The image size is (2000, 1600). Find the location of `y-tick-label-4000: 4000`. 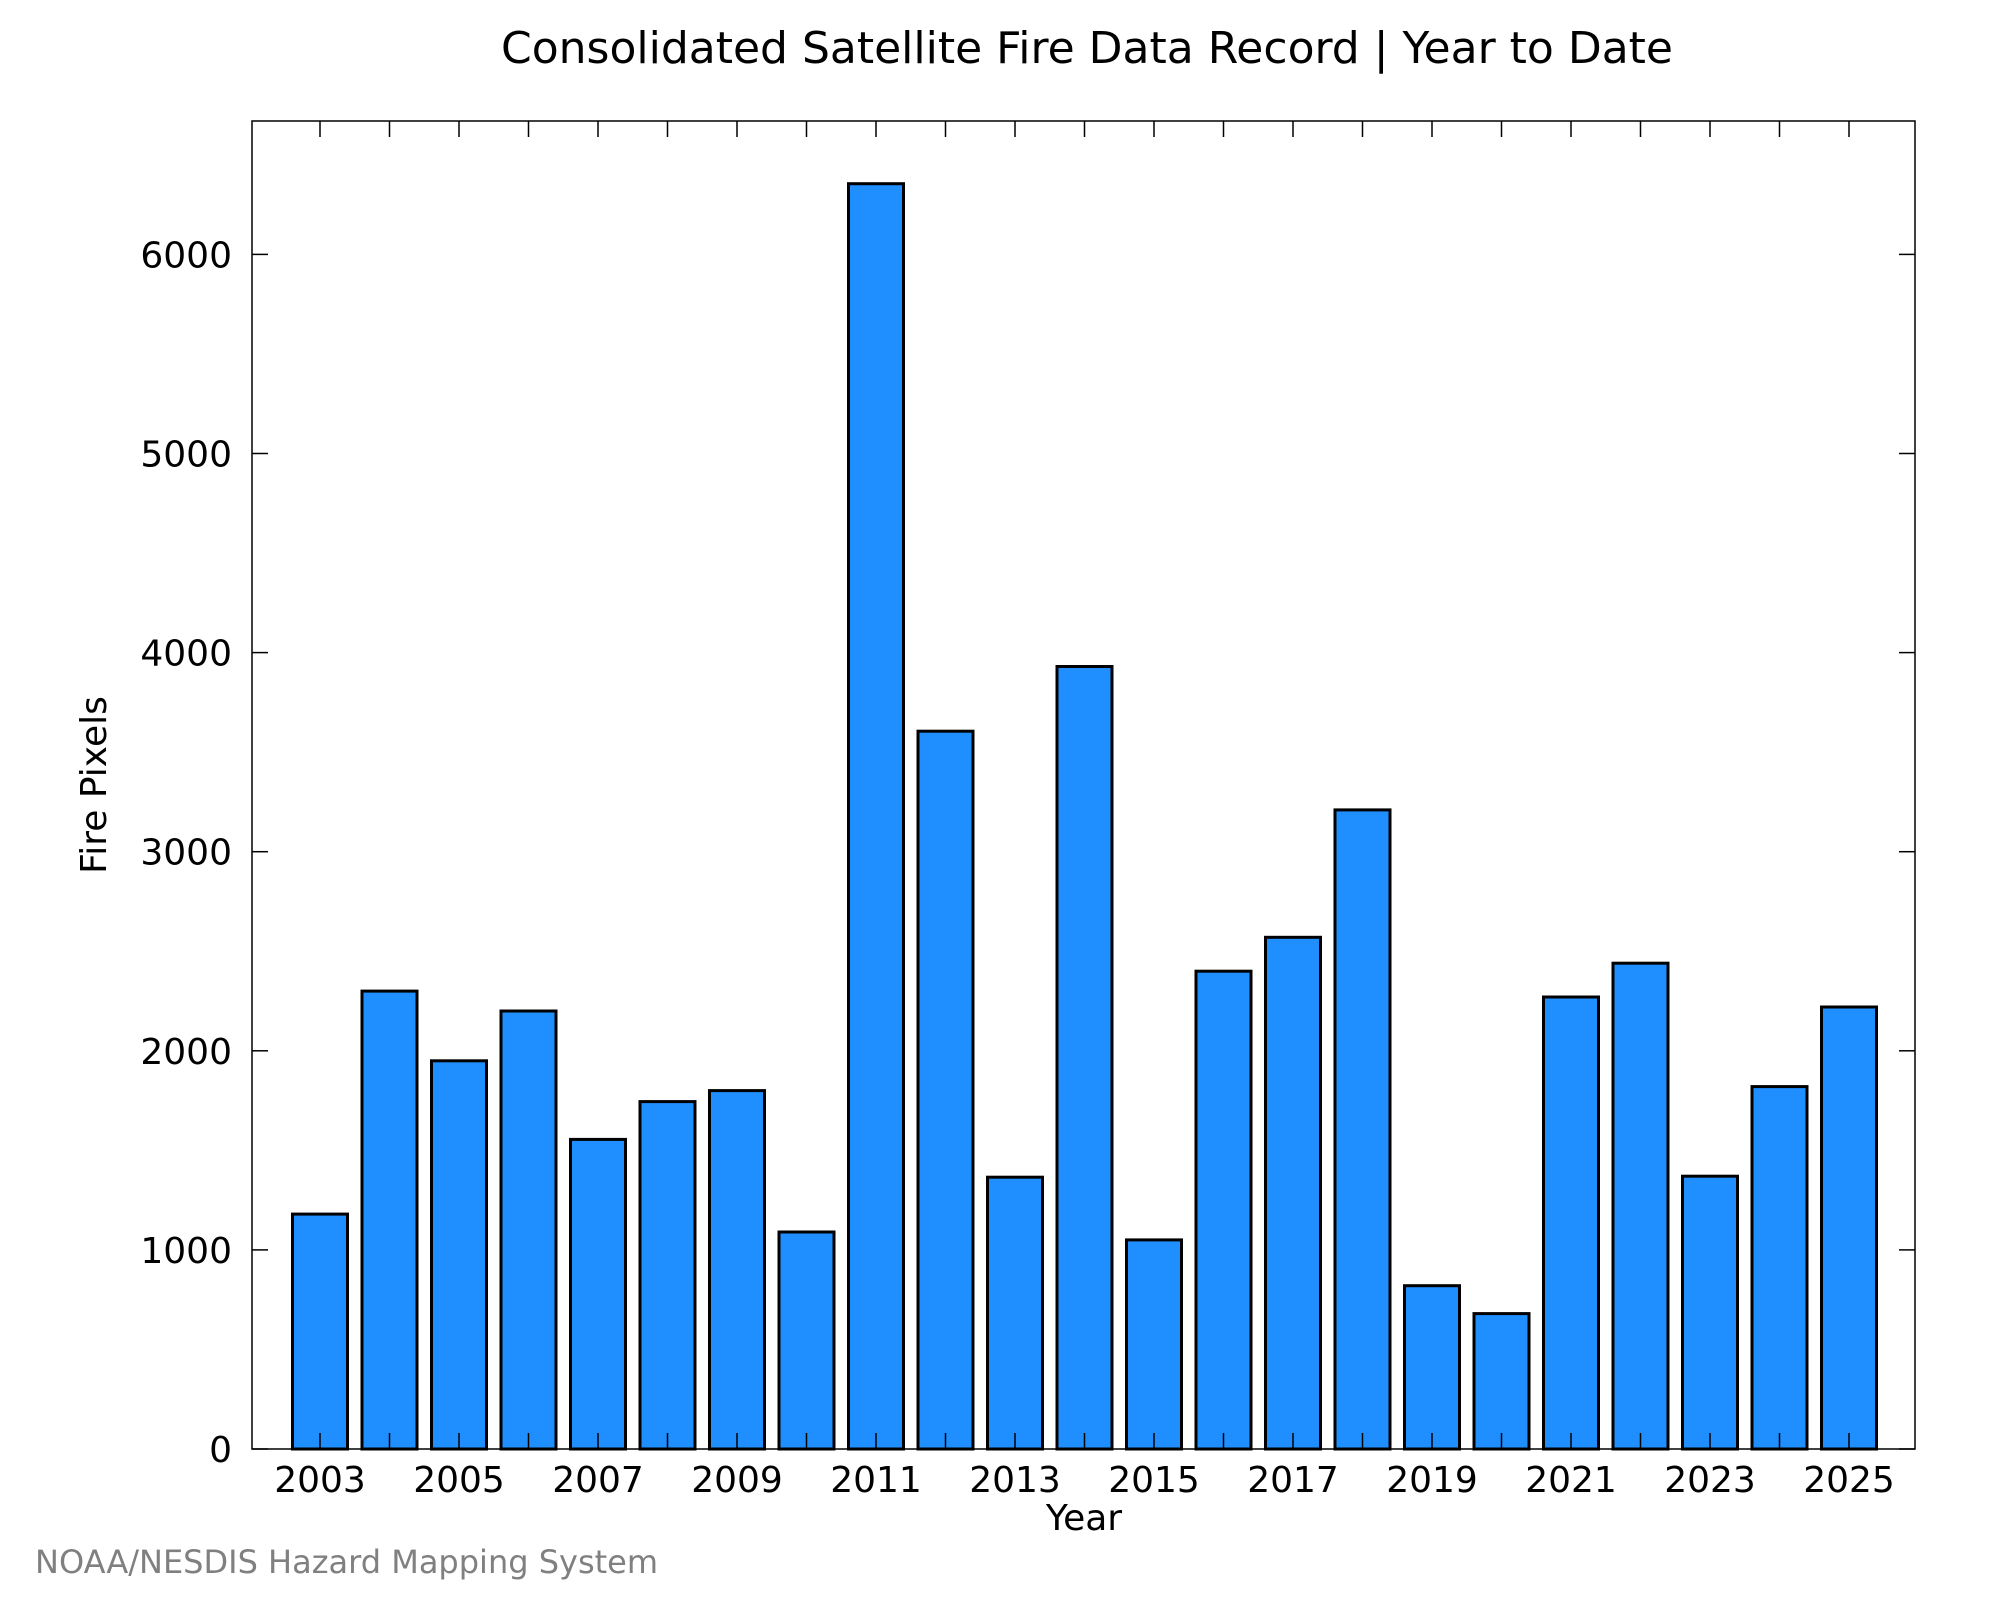

y-tick-label-4000: 4000 is located at coordinates (186, 654).